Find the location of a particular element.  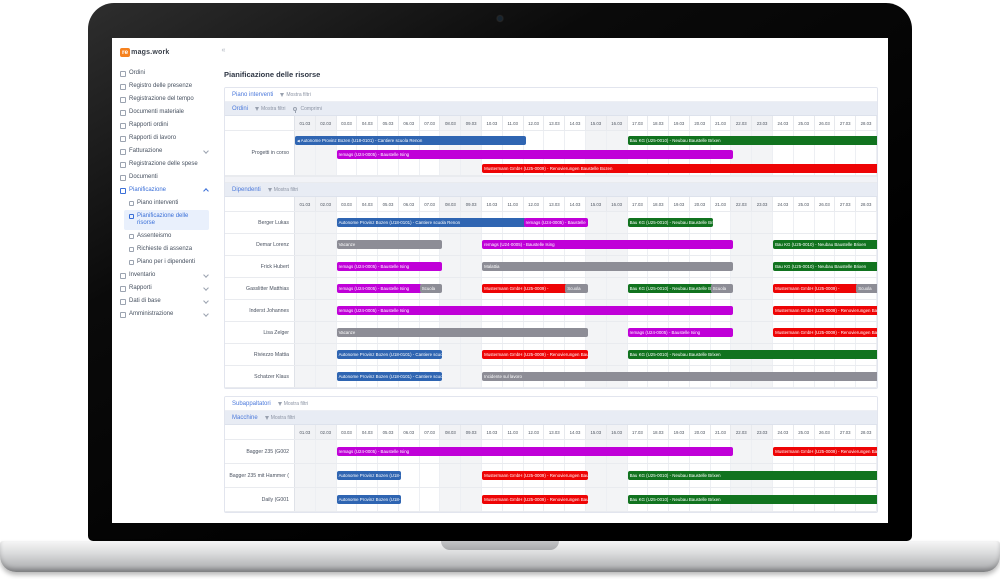

sidebar-item-fatturazione: Fatturazione is located at coordinates (162, 151).